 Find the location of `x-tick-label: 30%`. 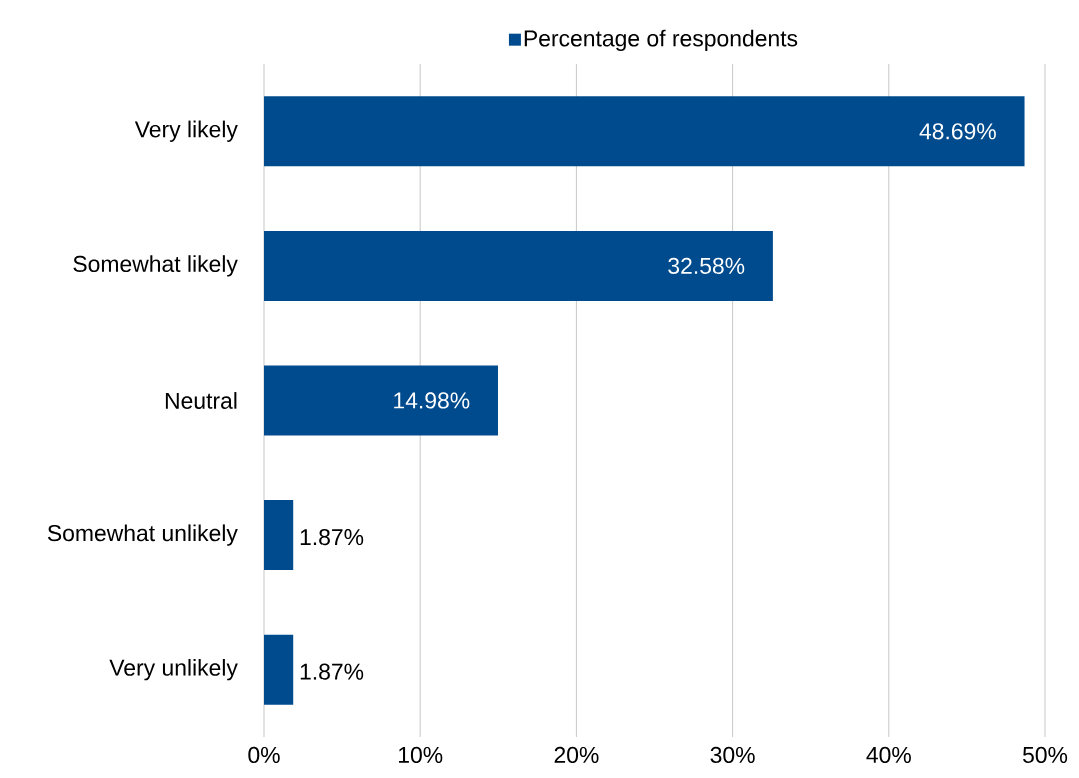

x-tick-label: 30% is located at coordinates (732, 755).